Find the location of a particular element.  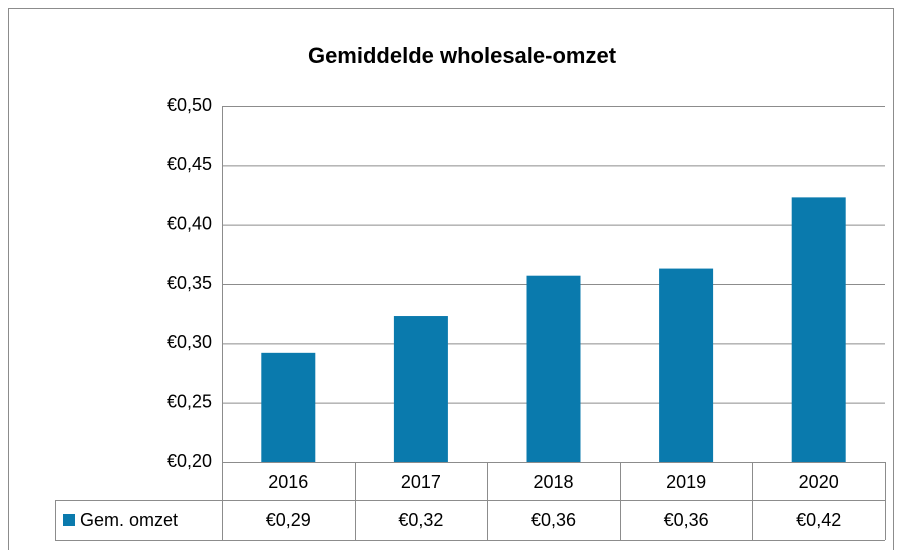

y-tick-label: €0,35 is located at coordinates (189, 283).